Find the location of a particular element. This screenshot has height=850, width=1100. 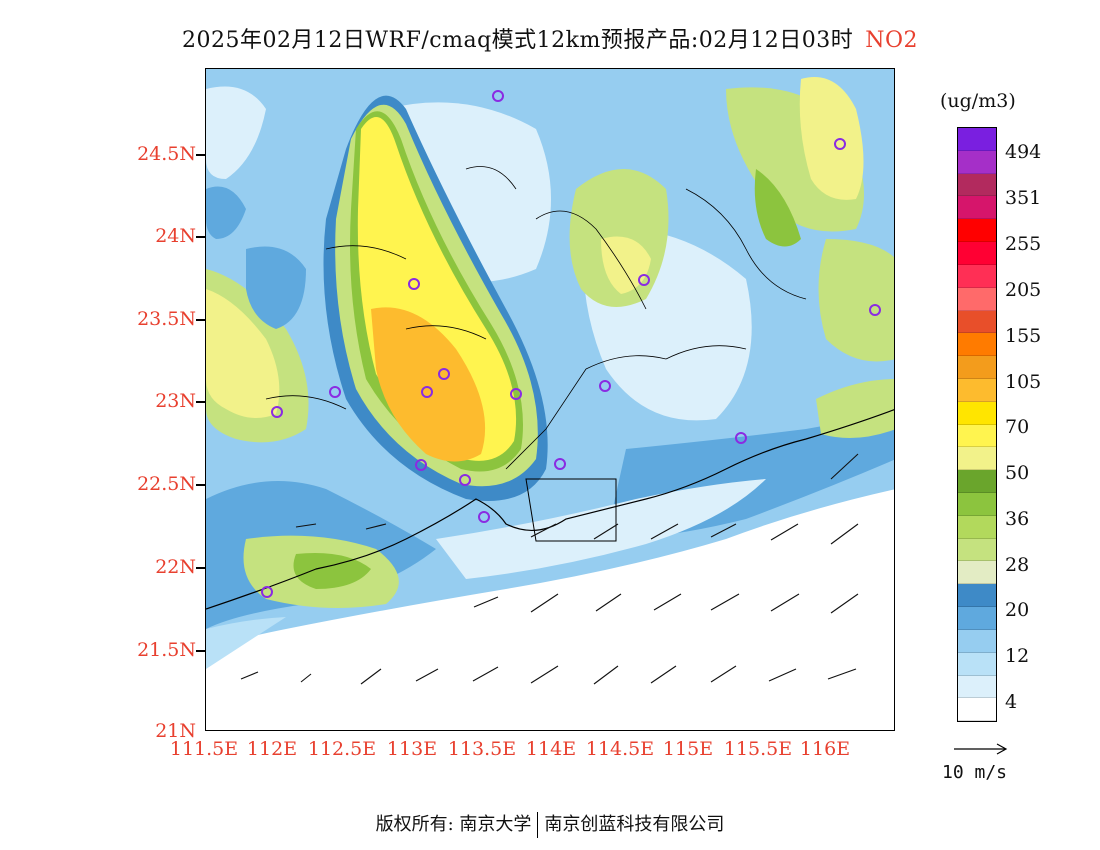

colorbar-label: 20 is located at coordinates (1017, 610).